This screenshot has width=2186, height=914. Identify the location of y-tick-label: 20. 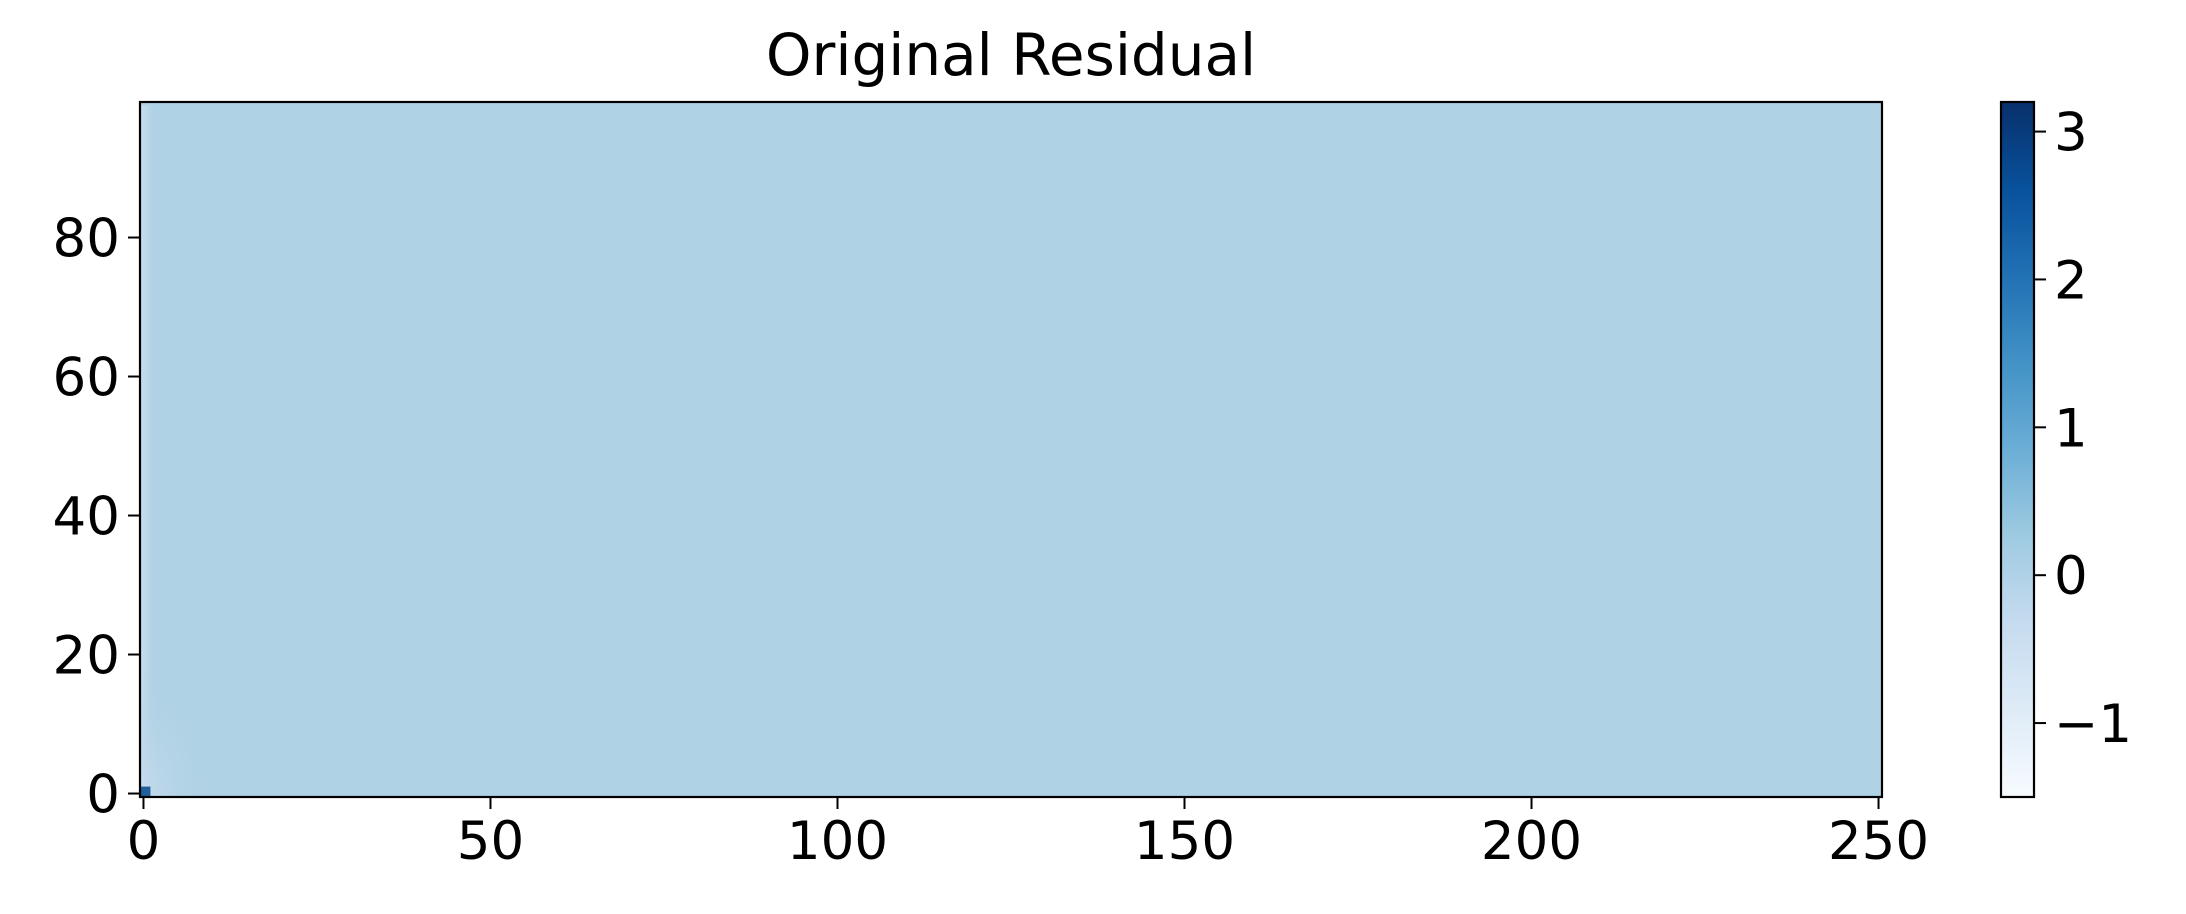
(86, 656).